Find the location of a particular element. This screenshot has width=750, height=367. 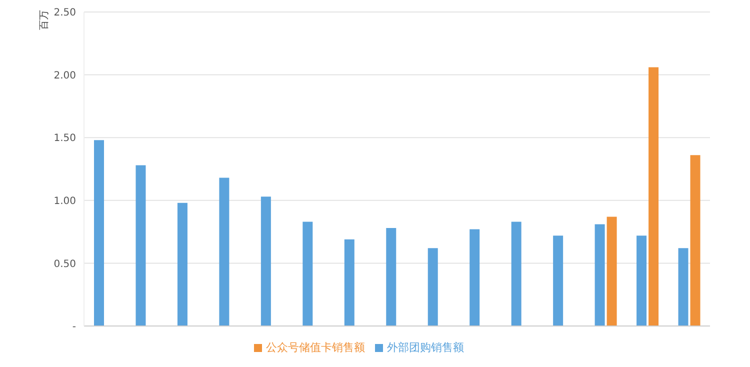

y-tick-label: 2.00 is located at coordinates (65, 76).